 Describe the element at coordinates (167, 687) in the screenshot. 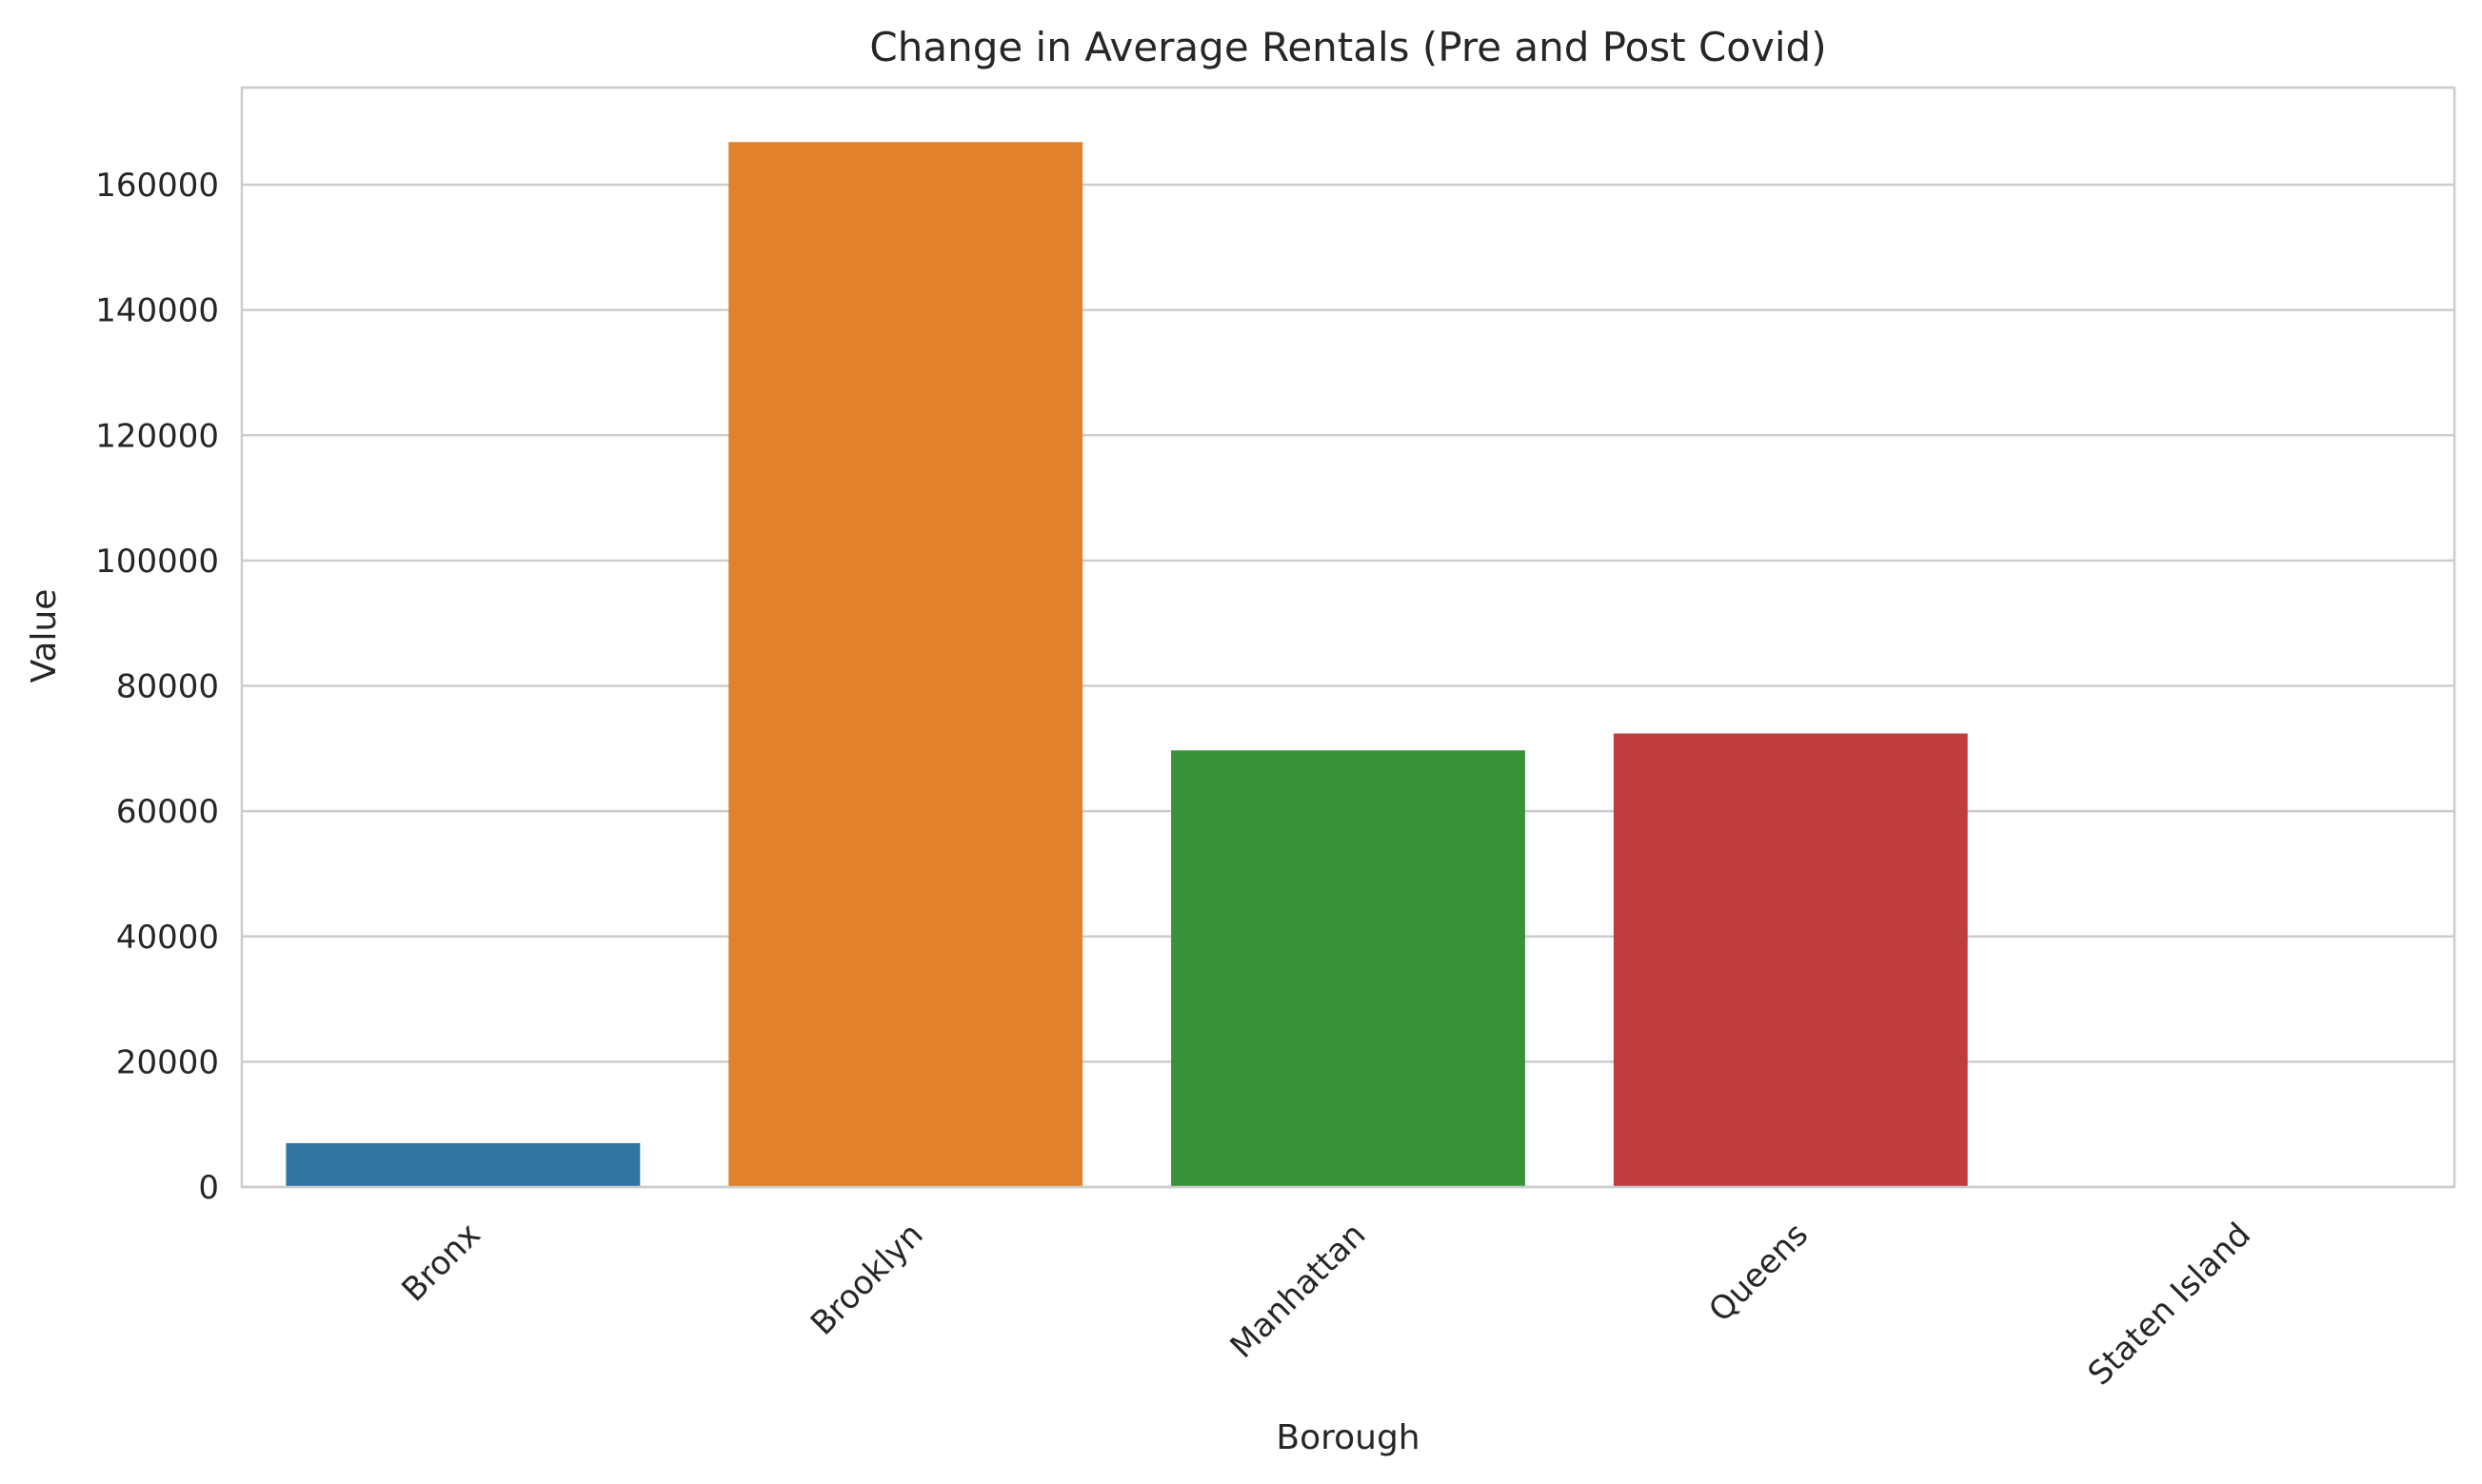

I see `y-tick-label: 80000` at that location.